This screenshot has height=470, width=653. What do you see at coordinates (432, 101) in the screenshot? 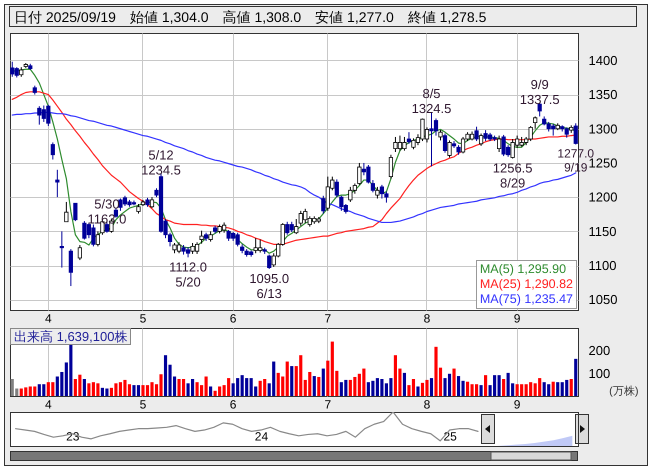
I see `annotation: 8/5 1324.5` at bounding box center [432, 101].